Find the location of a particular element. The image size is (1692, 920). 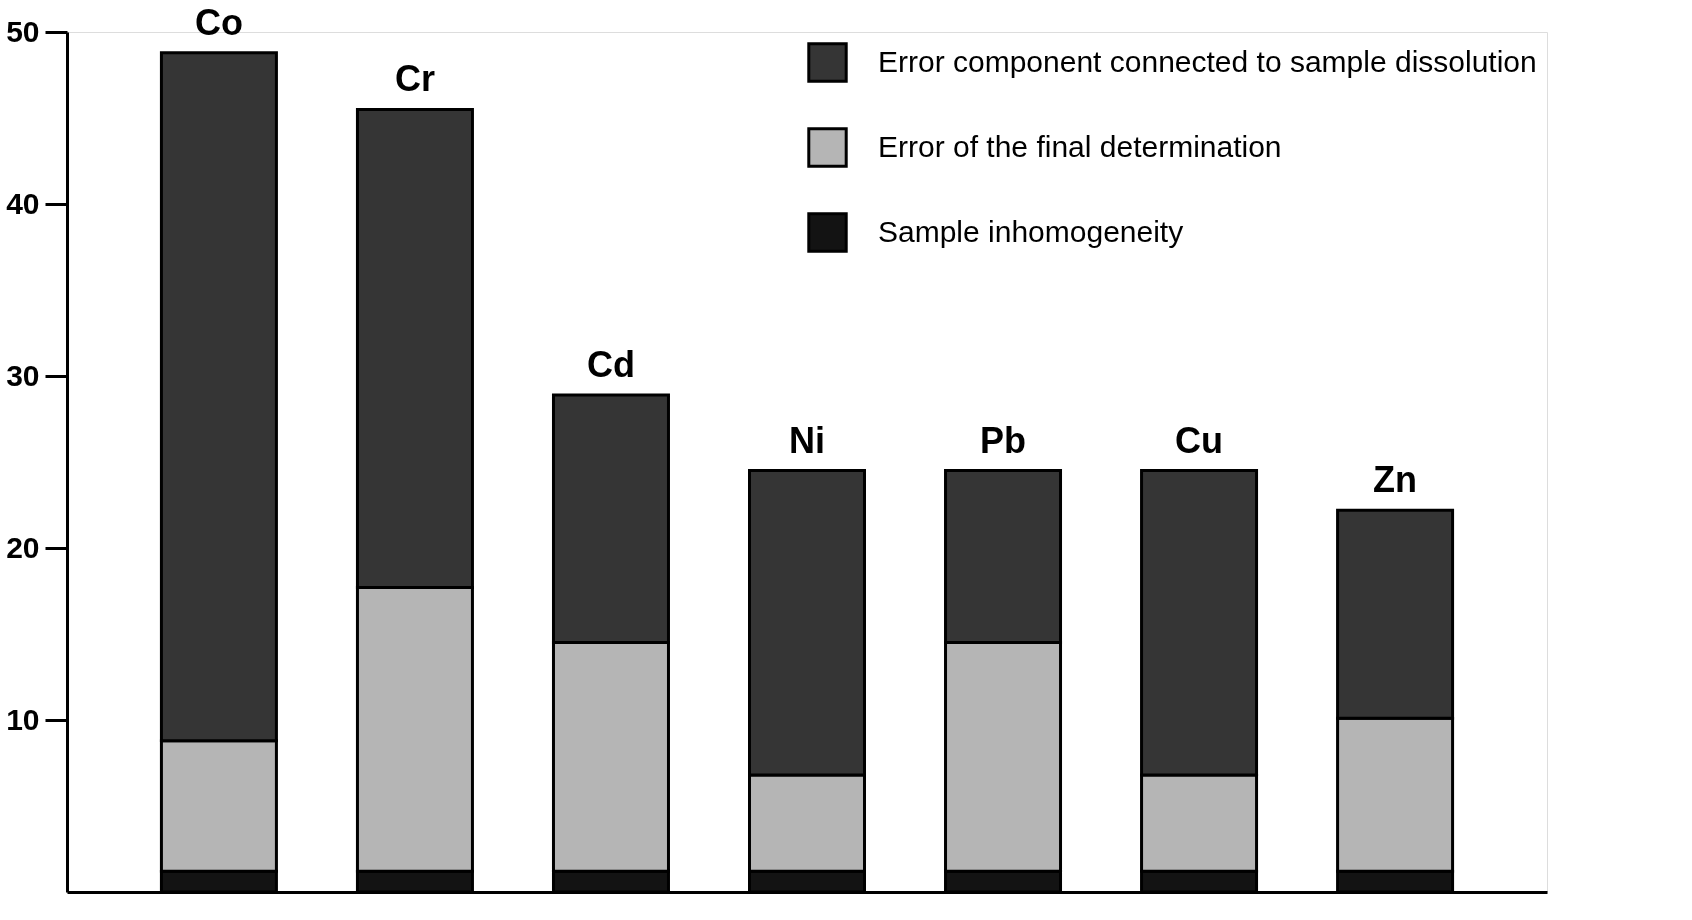

legend-label: Sample inhomogeneity is located at coordinates (1031, 231).